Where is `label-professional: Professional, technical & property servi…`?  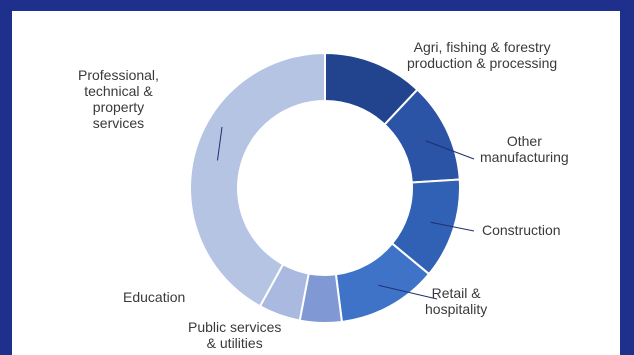 label-professional: Professional, technical & property servi… is located at coordinates (118, 99).